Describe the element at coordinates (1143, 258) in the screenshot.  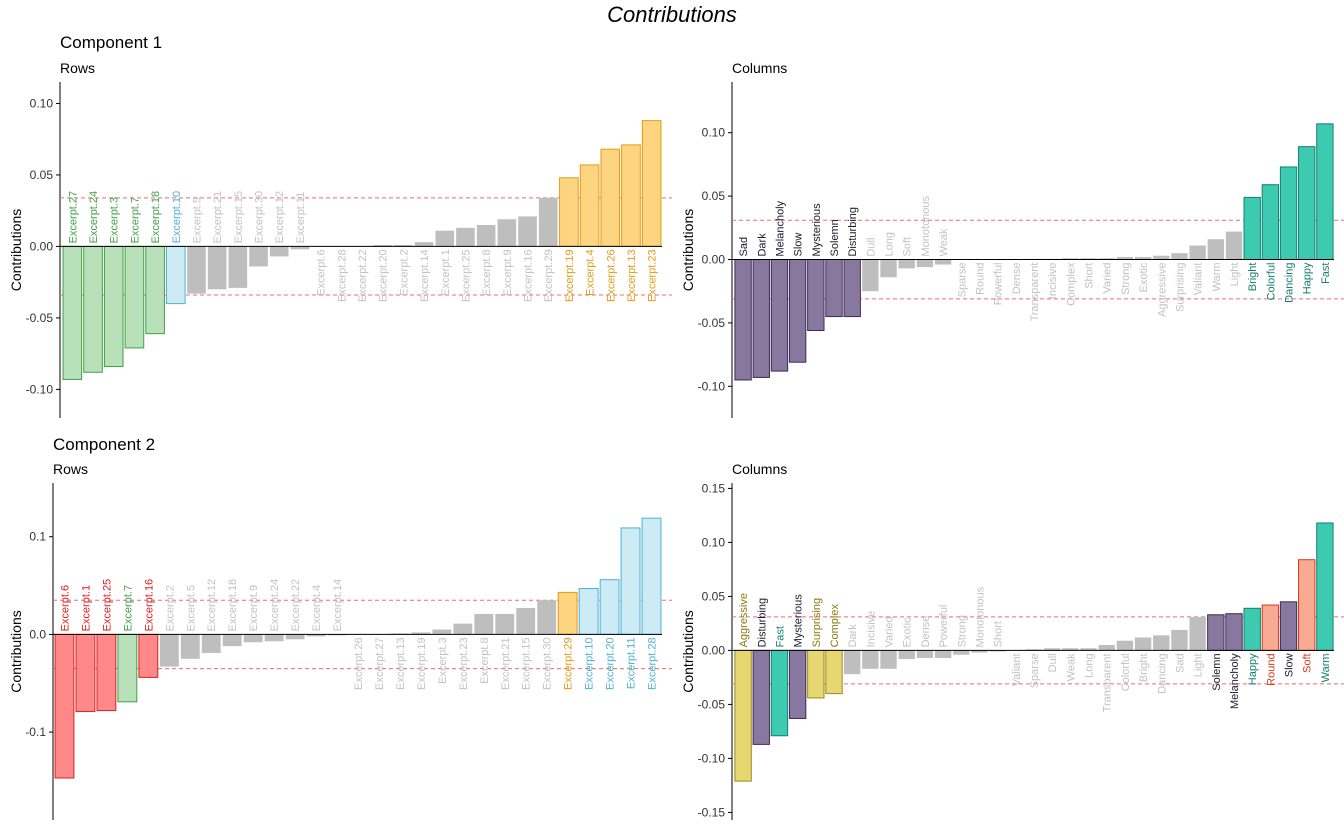
I see `bar-Exotic` at that location.